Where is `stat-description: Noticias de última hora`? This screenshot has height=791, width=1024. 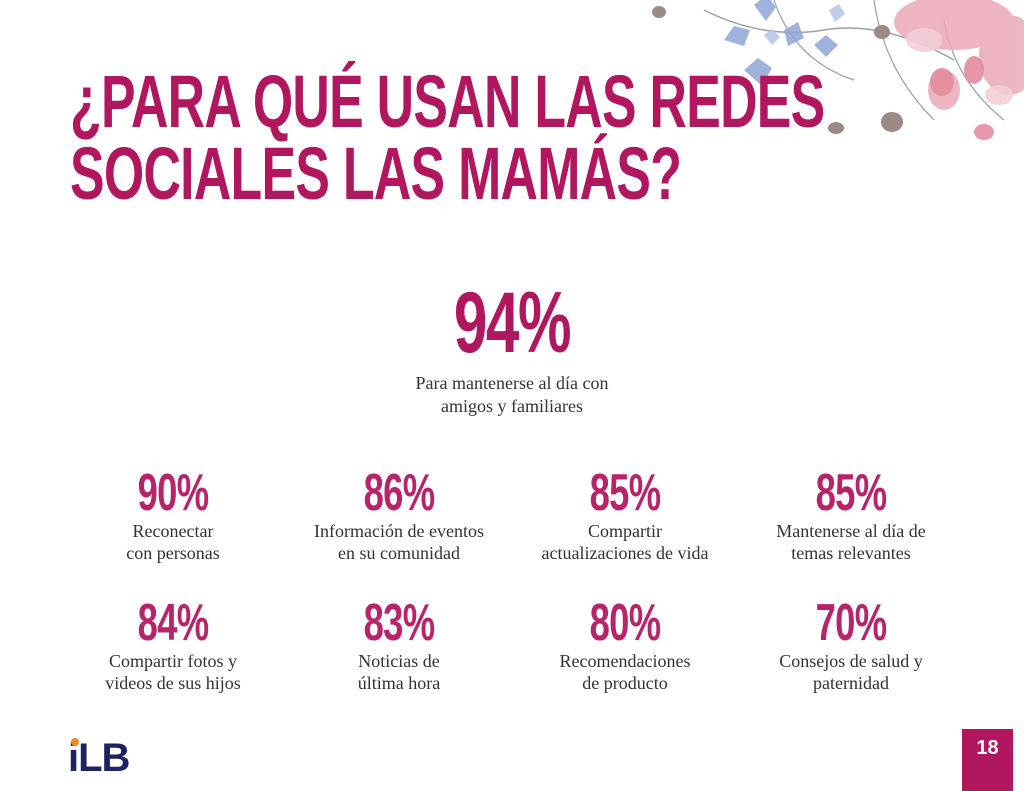
stat-description: Noticias de última hora is located at coordinates (399, 672).